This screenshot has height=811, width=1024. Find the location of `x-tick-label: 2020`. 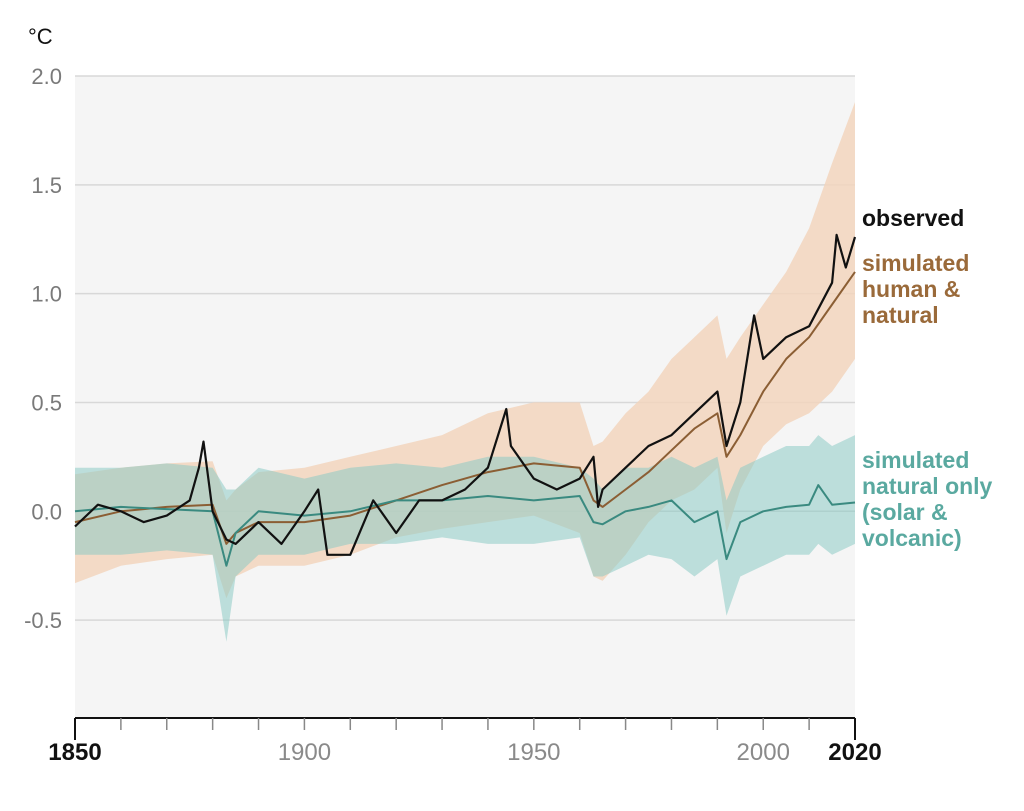

x-tick-label: 2020 is located at coordinates (854, 752).